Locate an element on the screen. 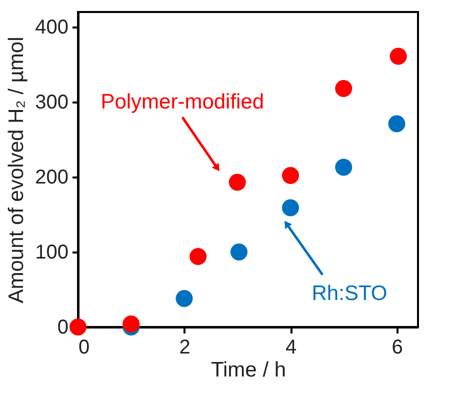 This screenshot has width=458, height=403. x-tick-label: 2 is located at coordinates (184, 347).